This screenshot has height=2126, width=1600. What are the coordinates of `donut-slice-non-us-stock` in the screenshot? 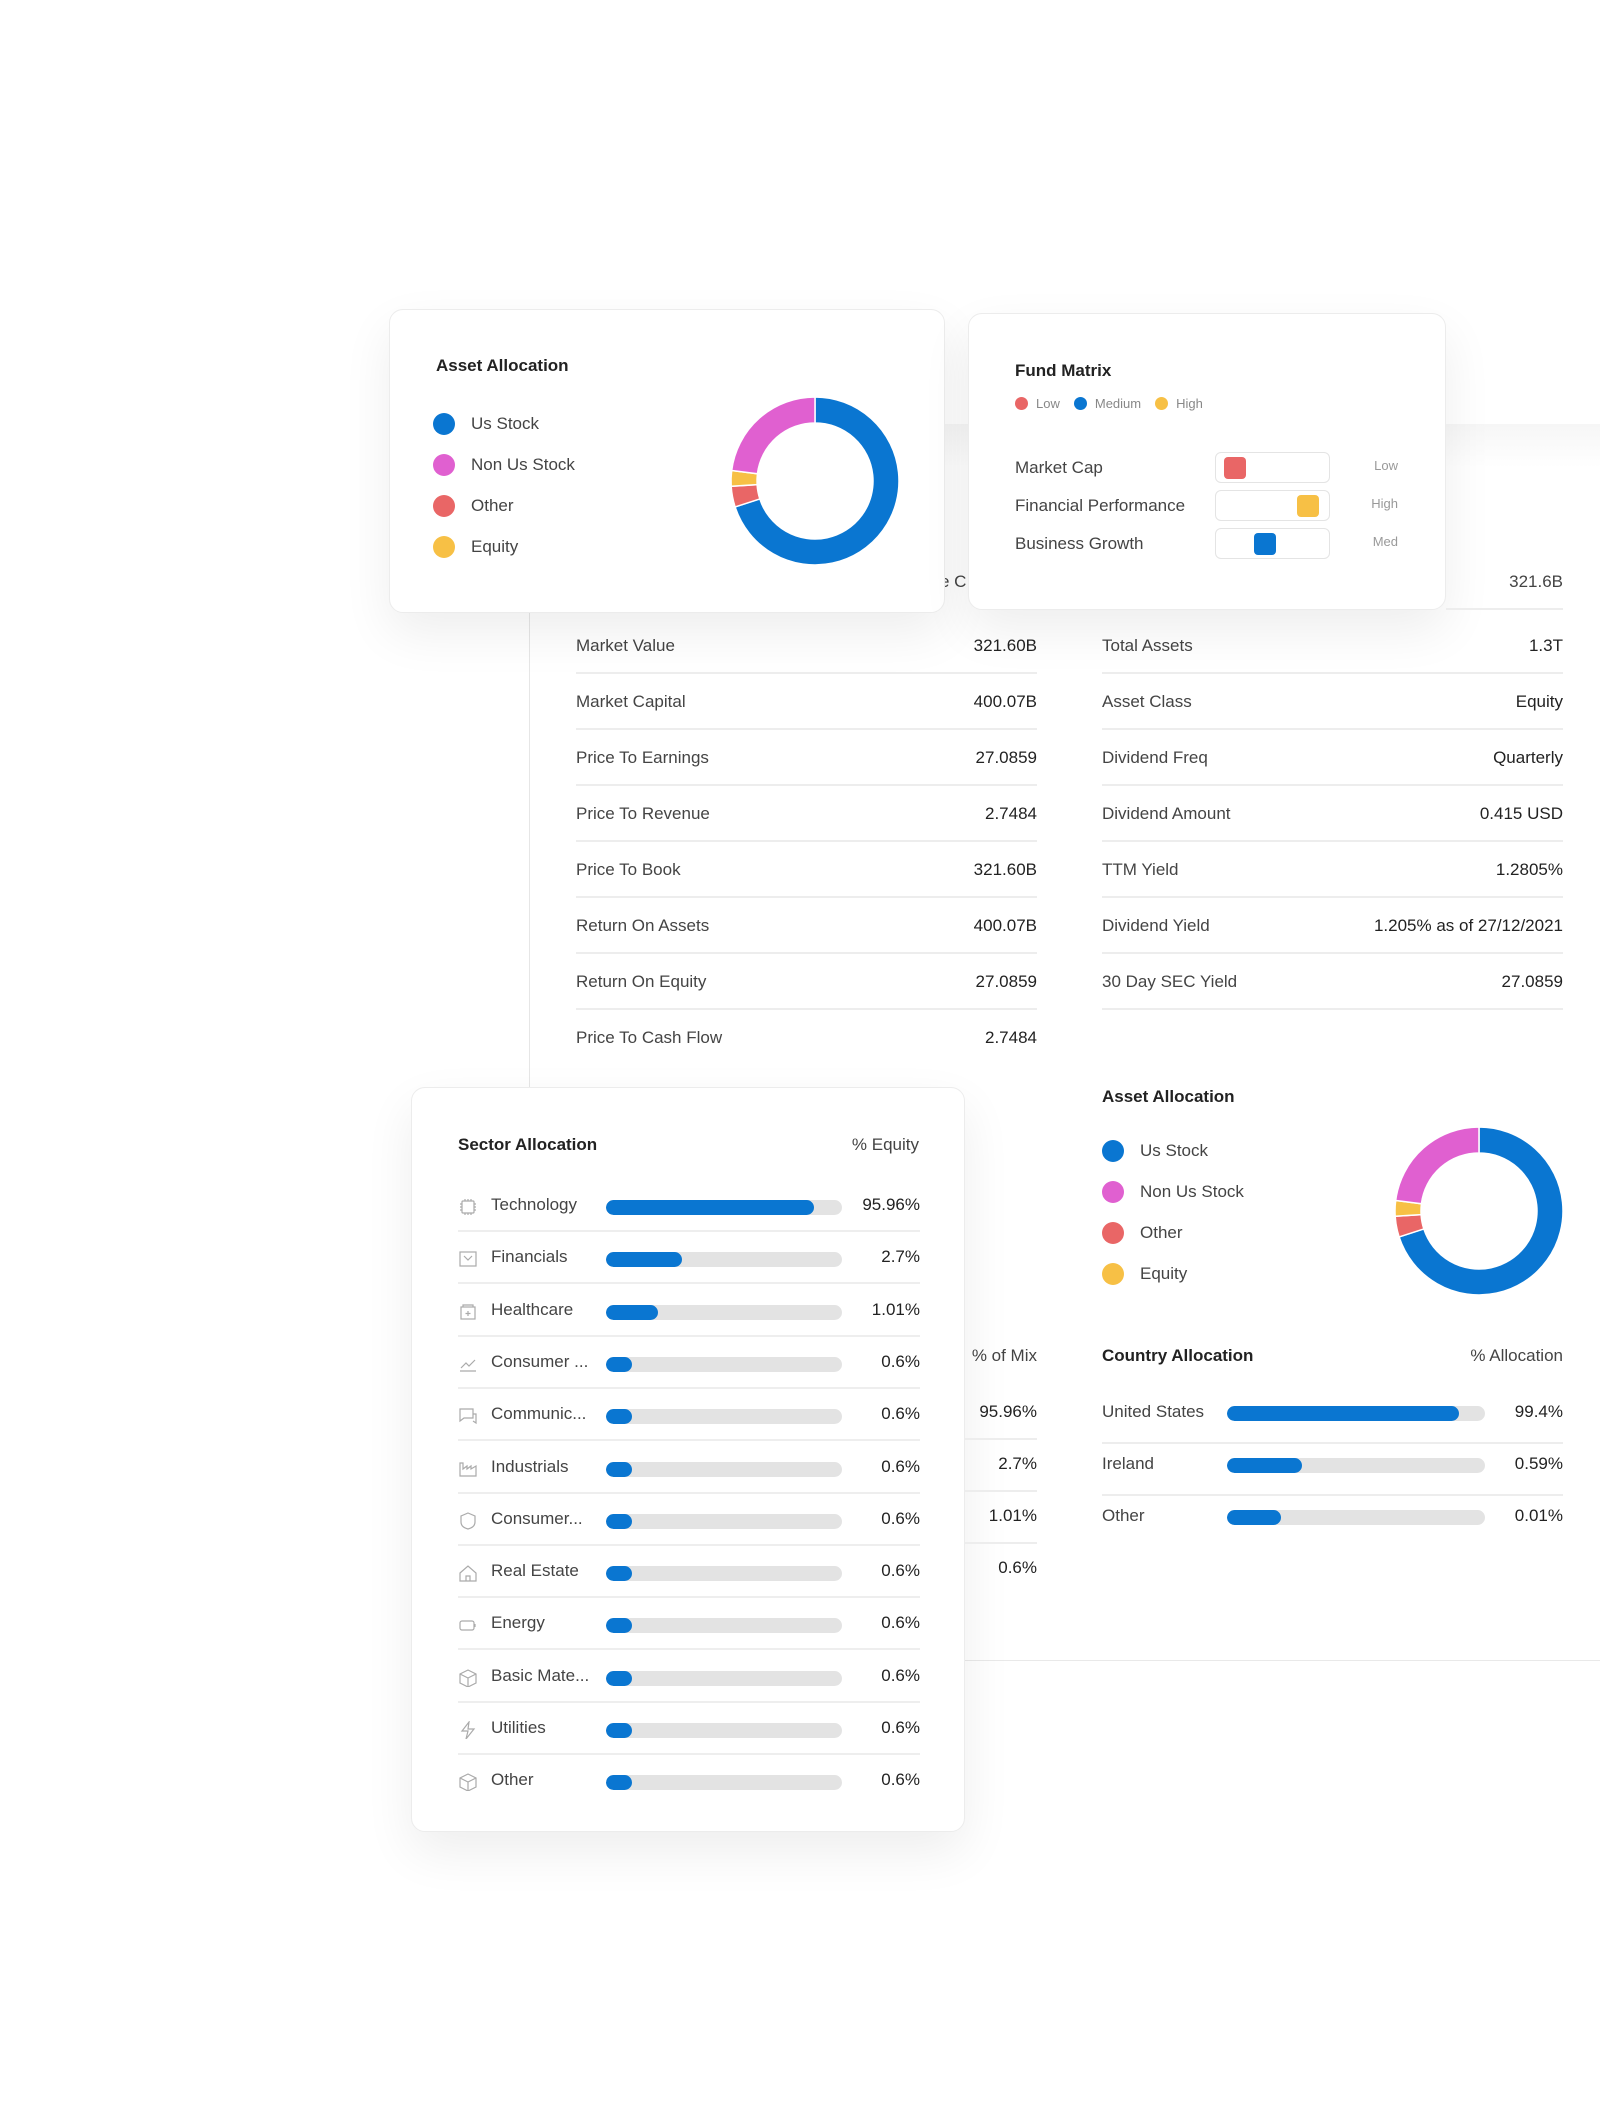 It's located at (1437, 1165).